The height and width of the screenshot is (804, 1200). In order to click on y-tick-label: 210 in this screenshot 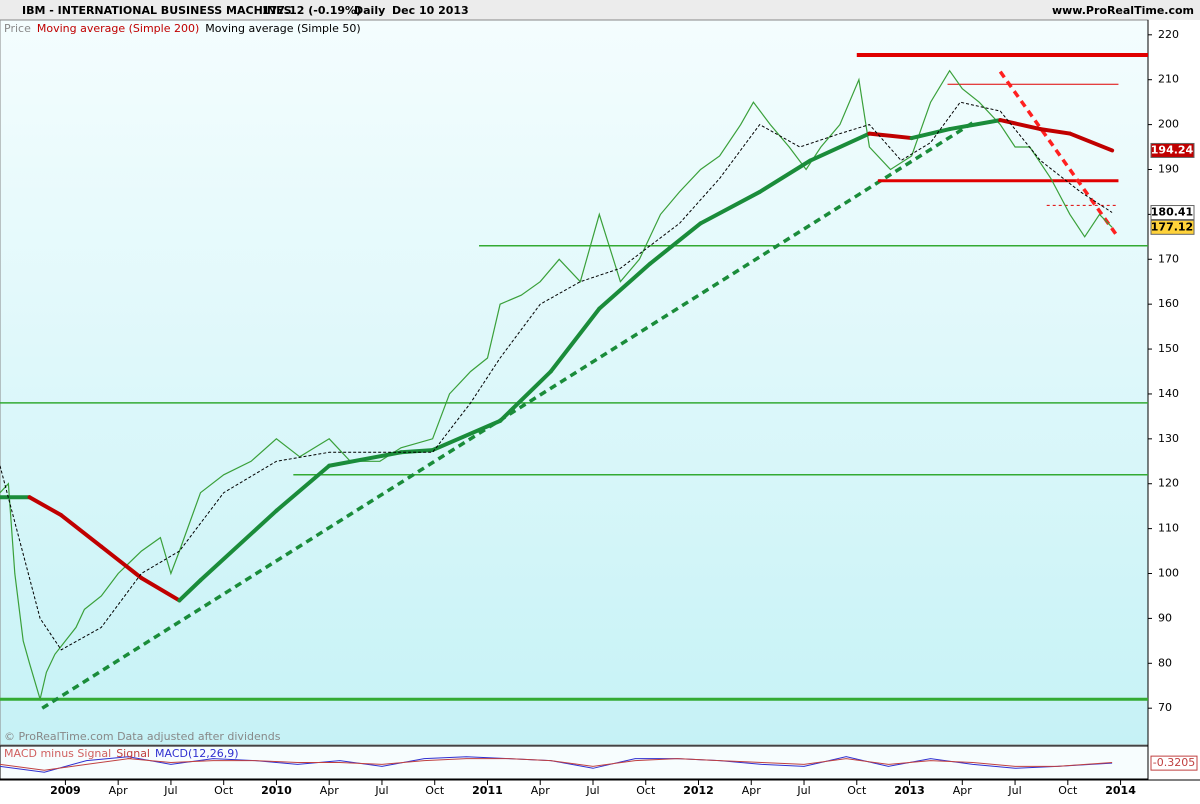, I will do `click(1168, 79)`.